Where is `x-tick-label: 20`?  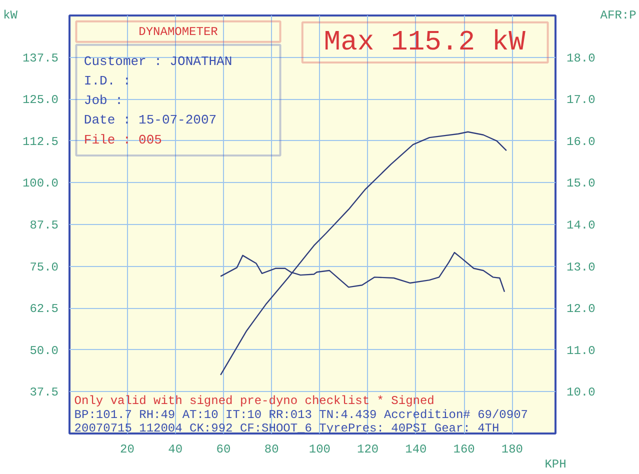
x-tick-label: 20 is located at coordinates (127, 449).